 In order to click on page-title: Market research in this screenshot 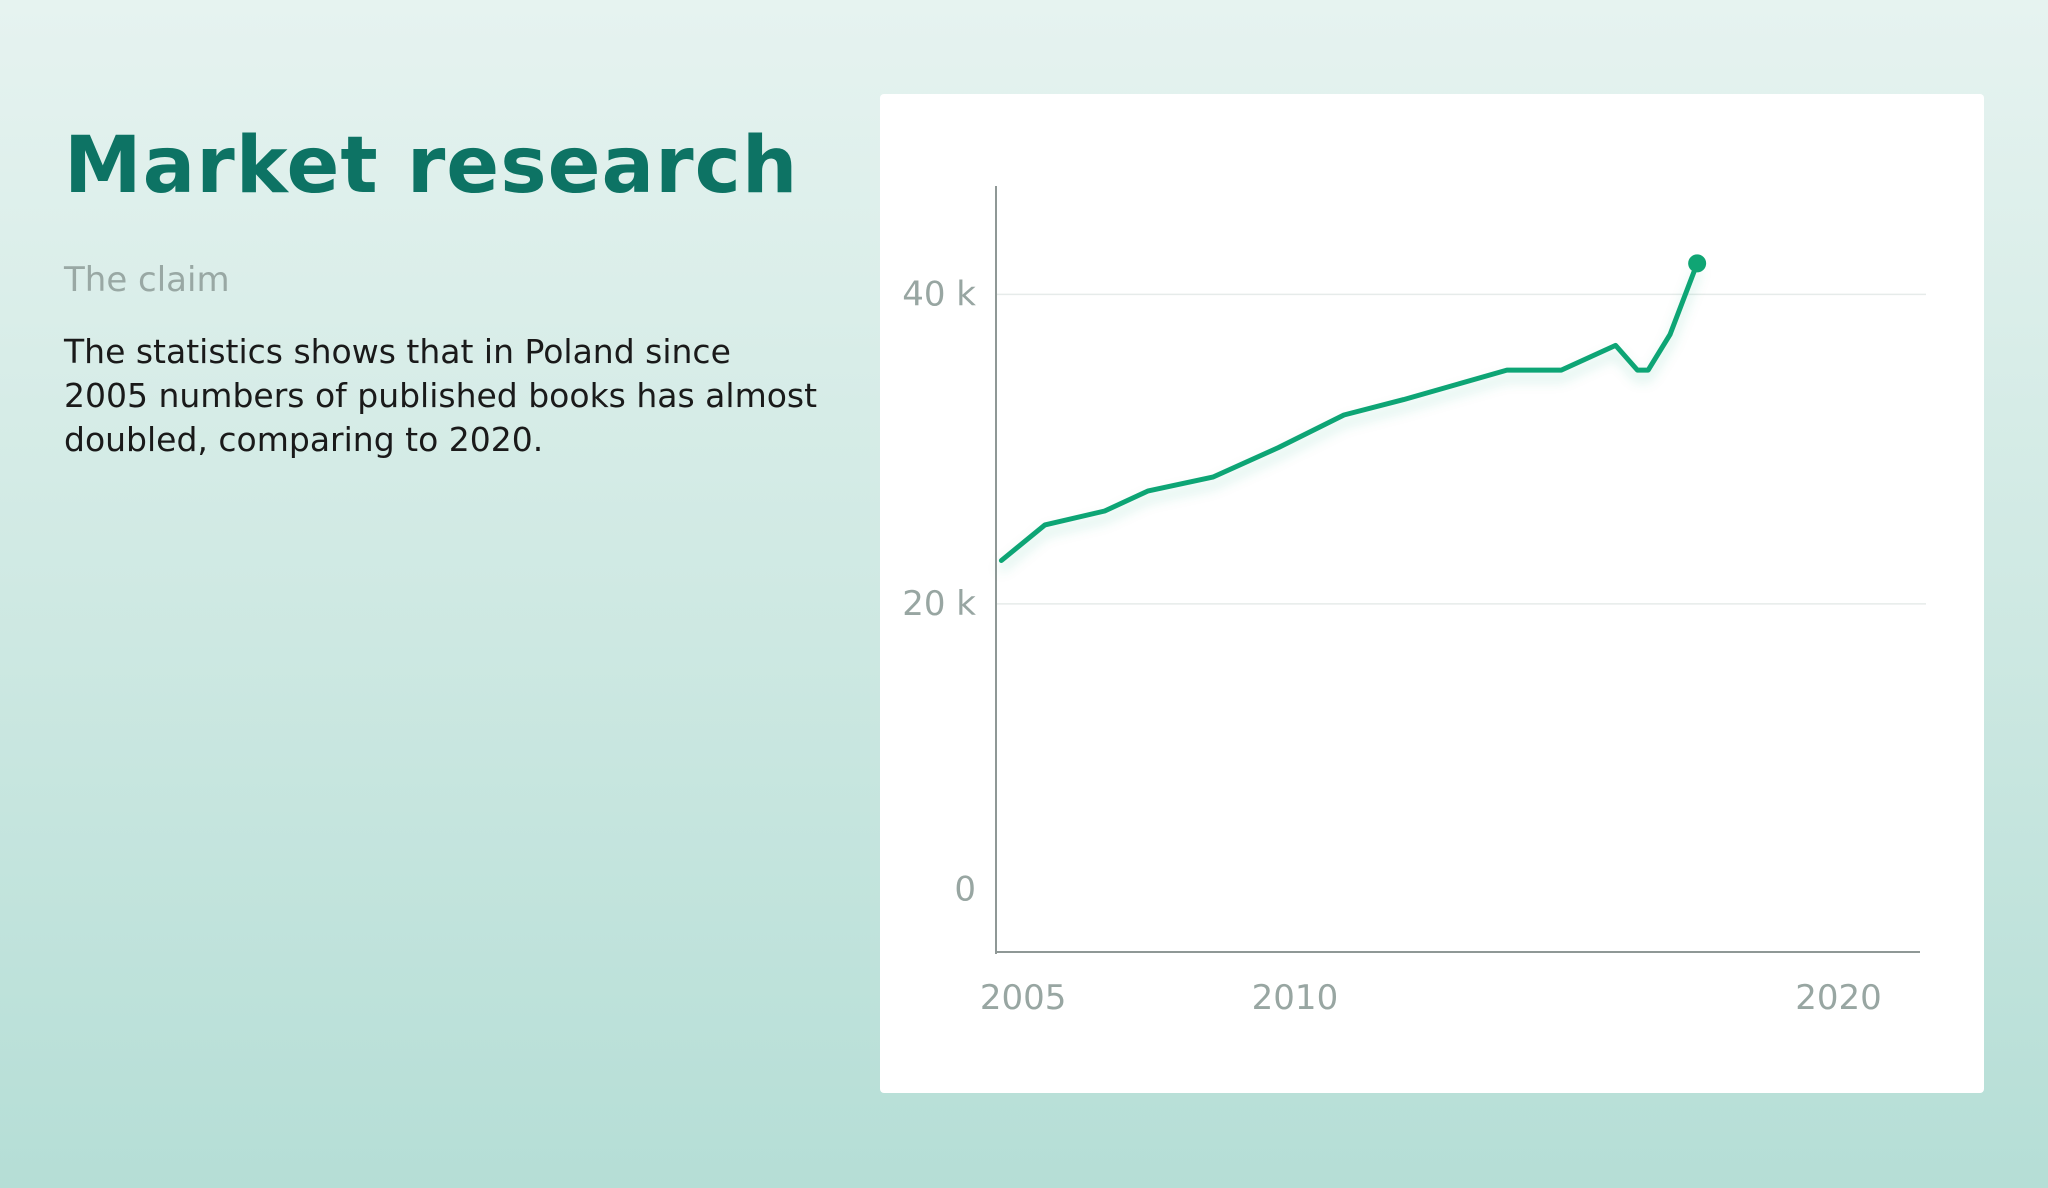, I will do `click(431, 166)`.